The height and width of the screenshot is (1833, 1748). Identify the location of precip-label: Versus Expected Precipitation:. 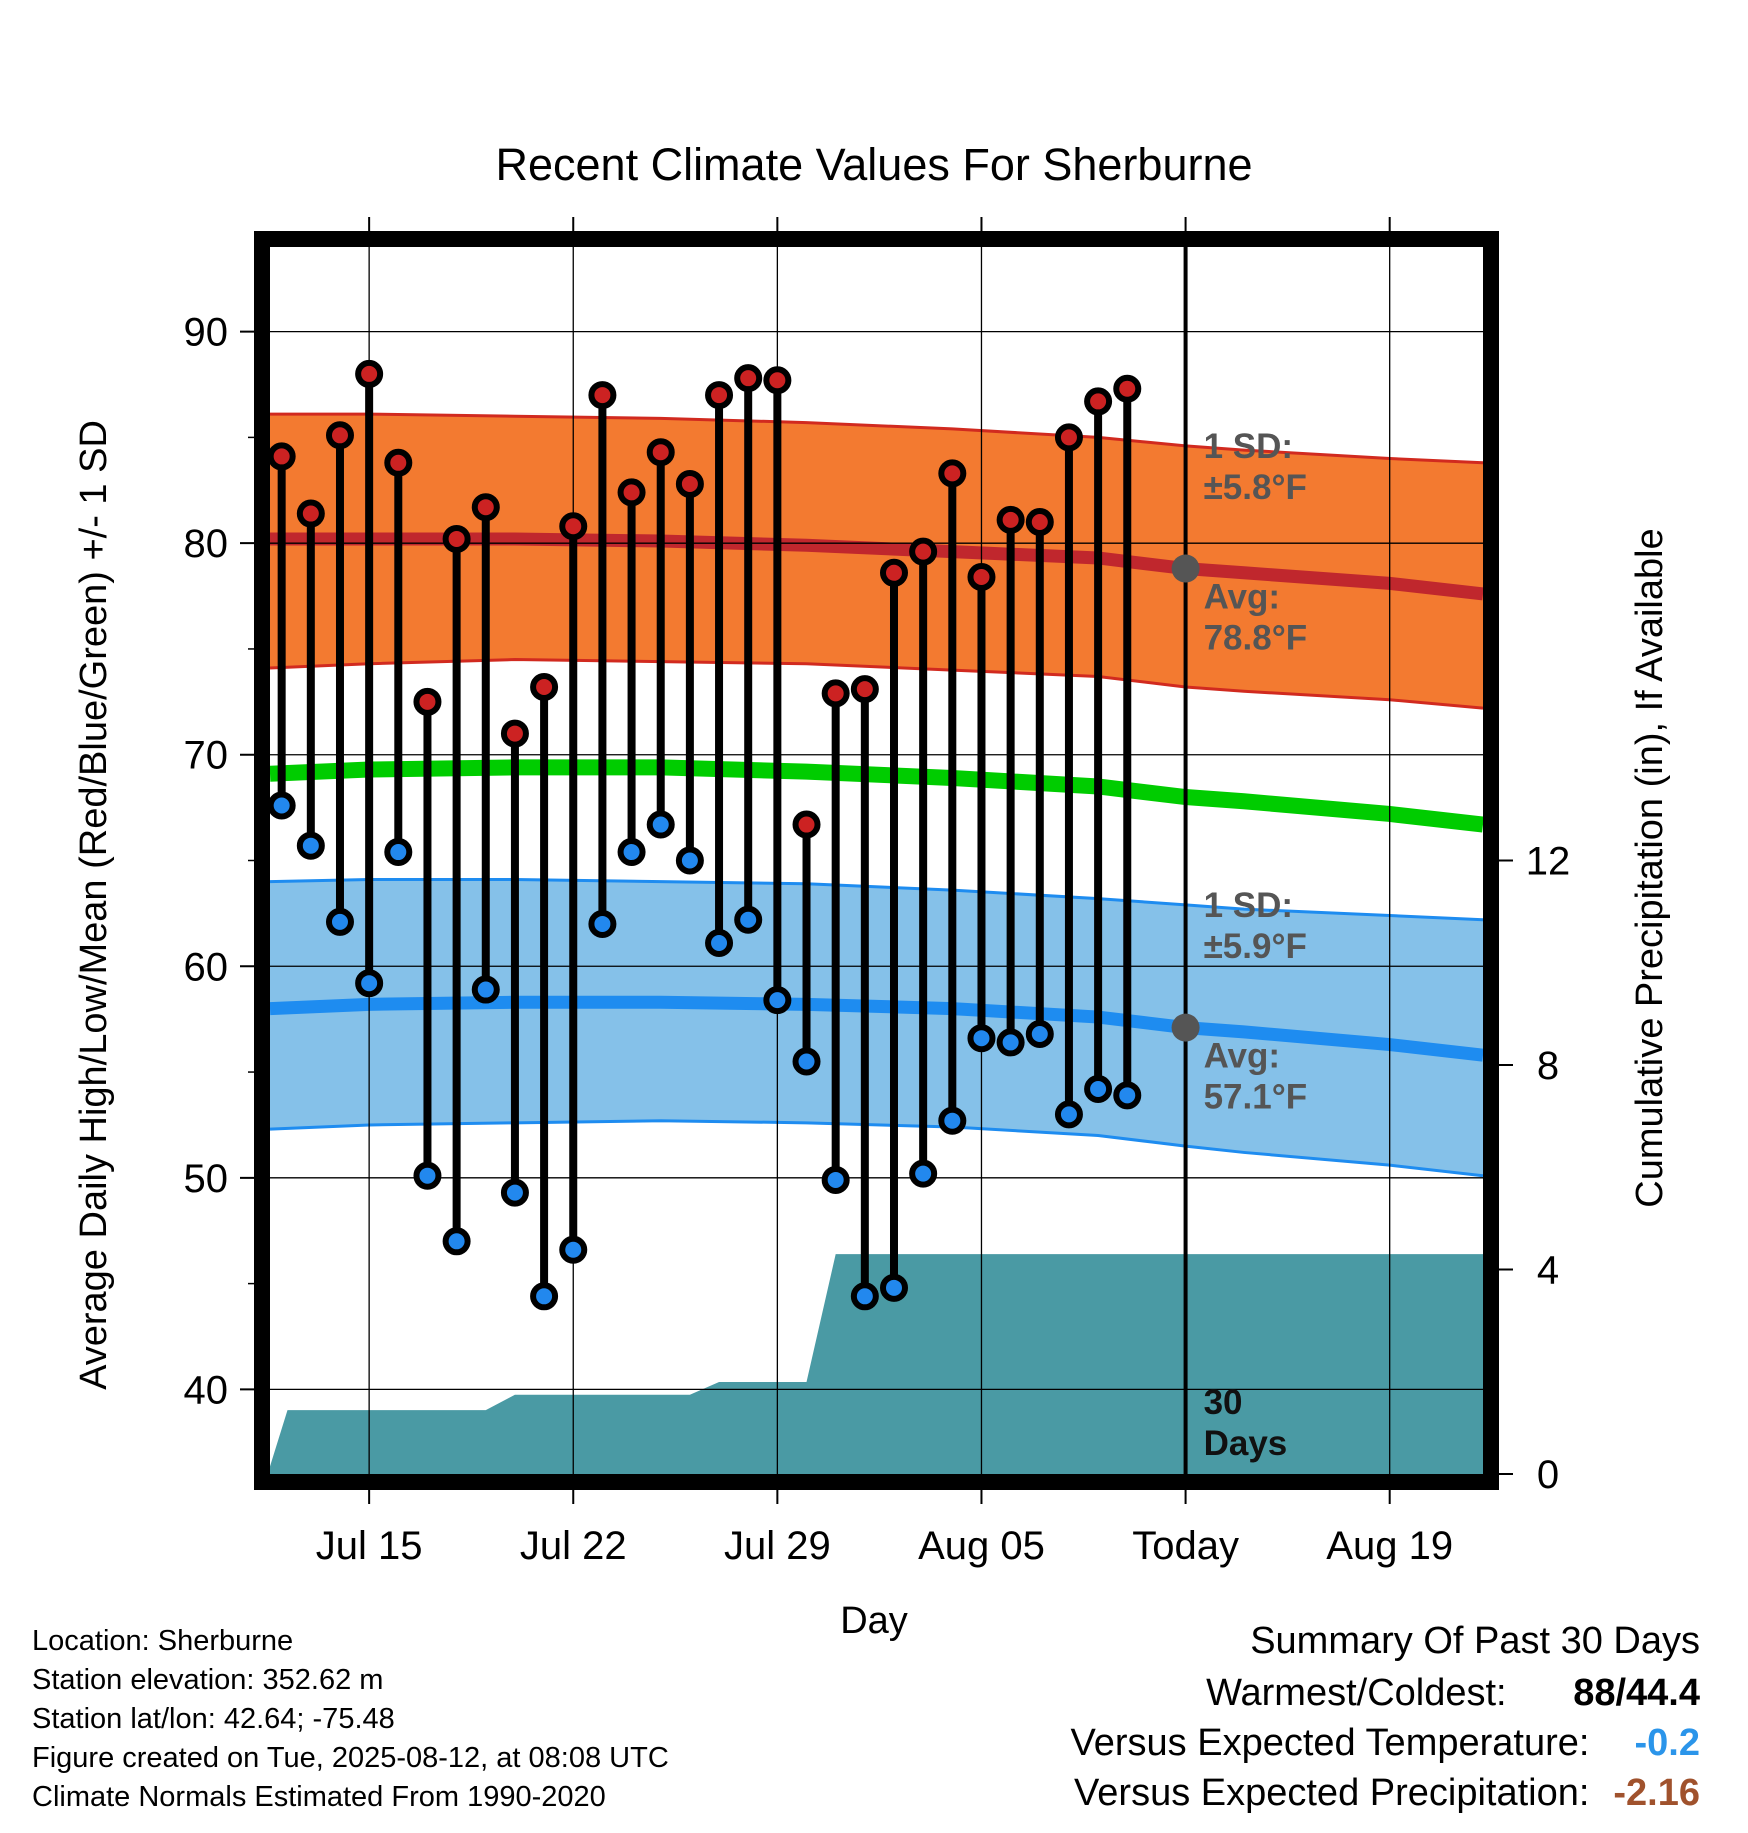
(1332, 1793).